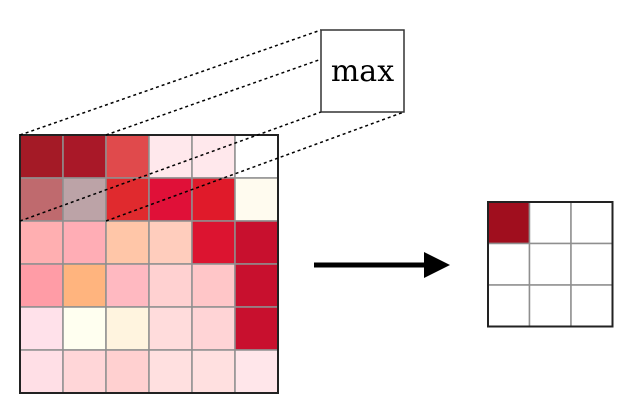  What do you see at coordinates (170, 242) in the screenshot?
I see `input-cell-r2-c3` at bounding box center [170, 242].